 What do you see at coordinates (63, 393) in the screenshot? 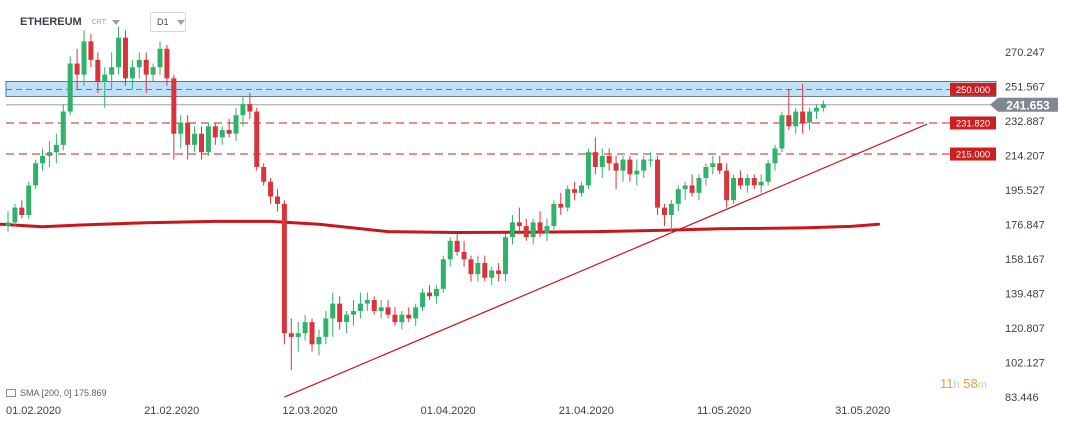
I see `sma-legend-text: SMA [200, 0] 175.869` at bounding box center [63, 393].